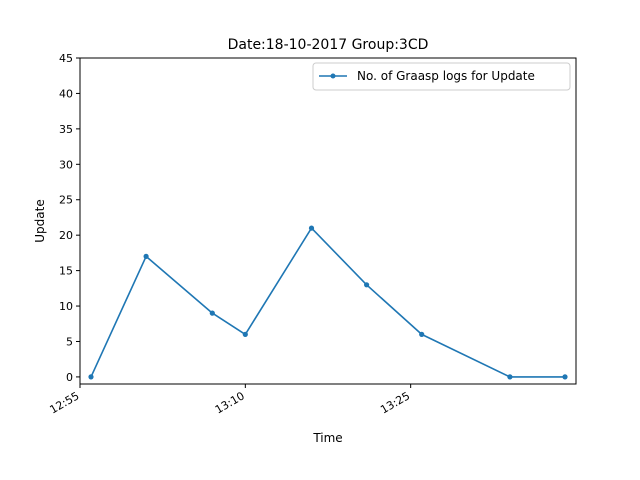 The width and height of the screenshot is (640, 480). I want to click on y-tick-label: 0, so click(69, 377).